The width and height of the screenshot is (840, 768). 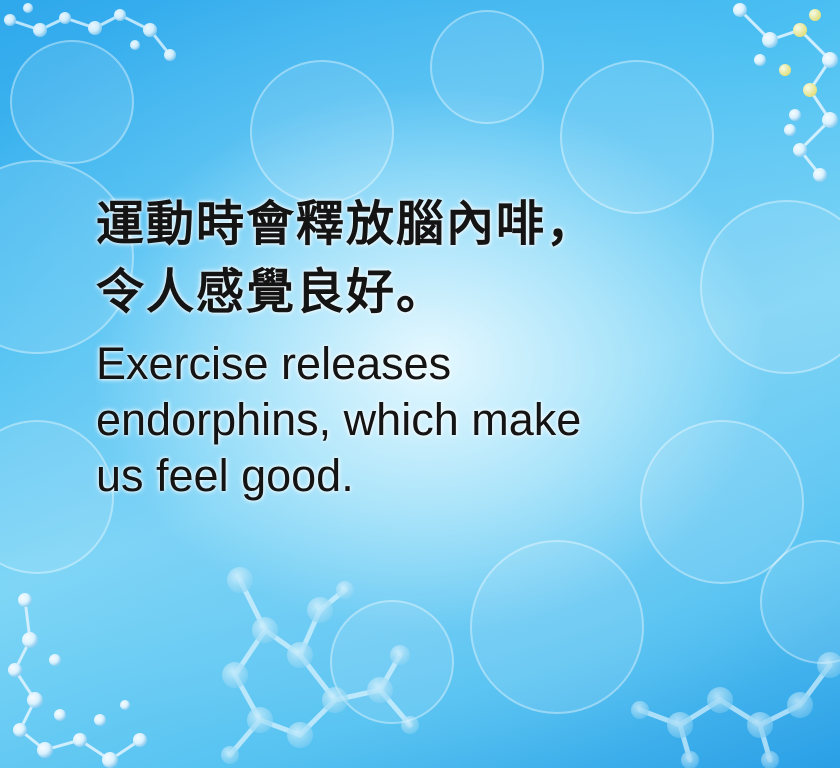 I want to click on chinese-line-1: 運動時會釋放腦內啡，, so click(x=346, y=224).